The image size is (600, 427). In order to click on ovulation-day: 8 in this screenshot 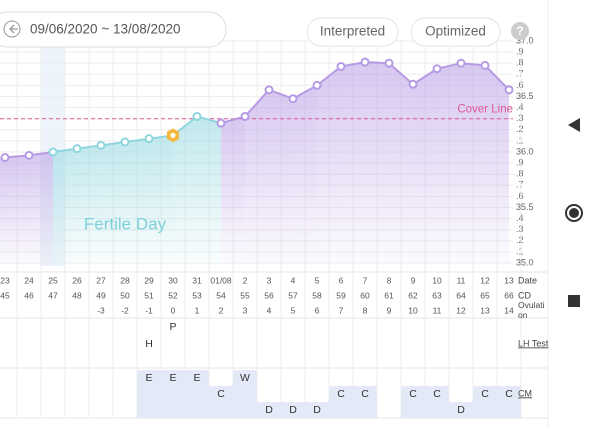, I will do `click(365, 310)`.